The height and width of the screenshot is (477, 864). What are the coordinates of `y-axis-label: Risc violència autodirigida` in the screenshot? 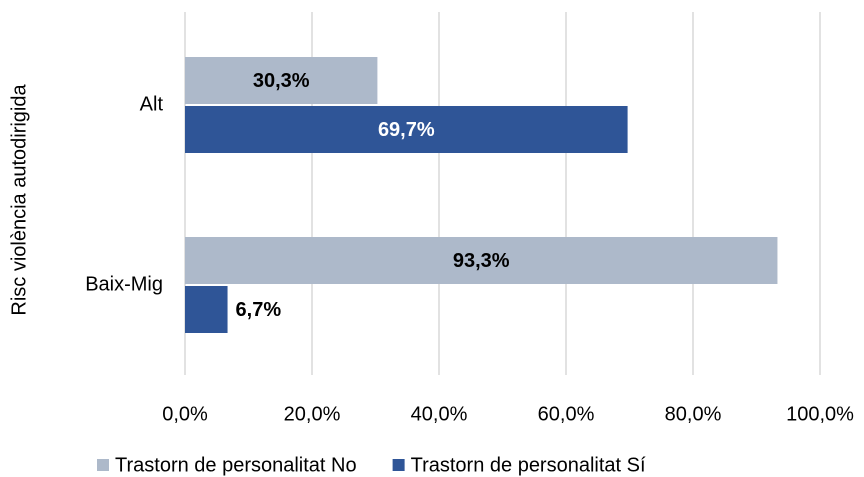 It's located at (19, 200).